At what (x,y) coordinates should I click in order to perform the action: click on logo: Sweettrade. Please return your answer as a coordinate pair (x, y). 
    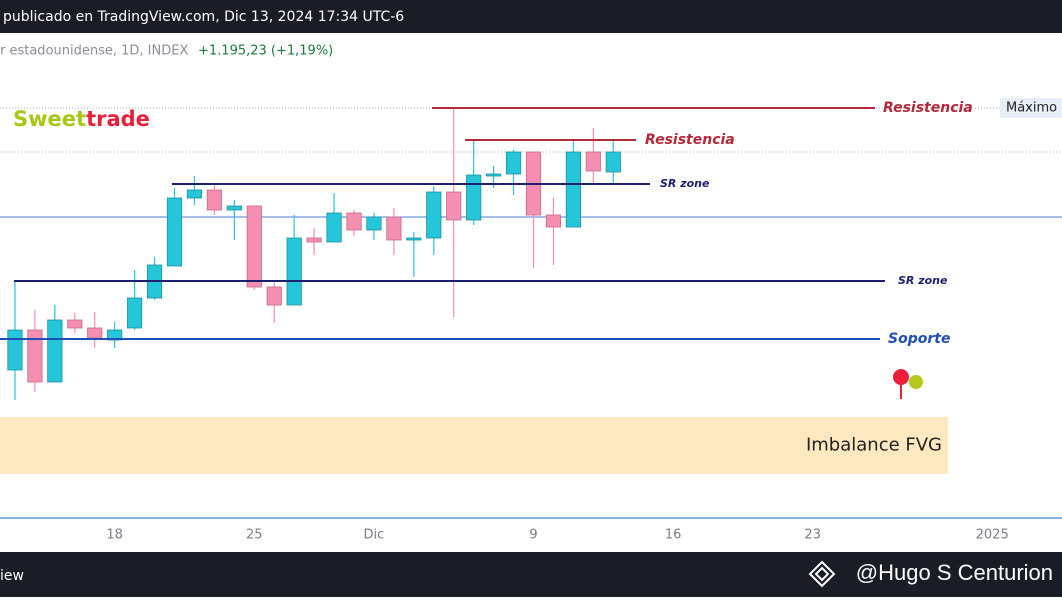
    Looking at the image, I should click on (81, 119).